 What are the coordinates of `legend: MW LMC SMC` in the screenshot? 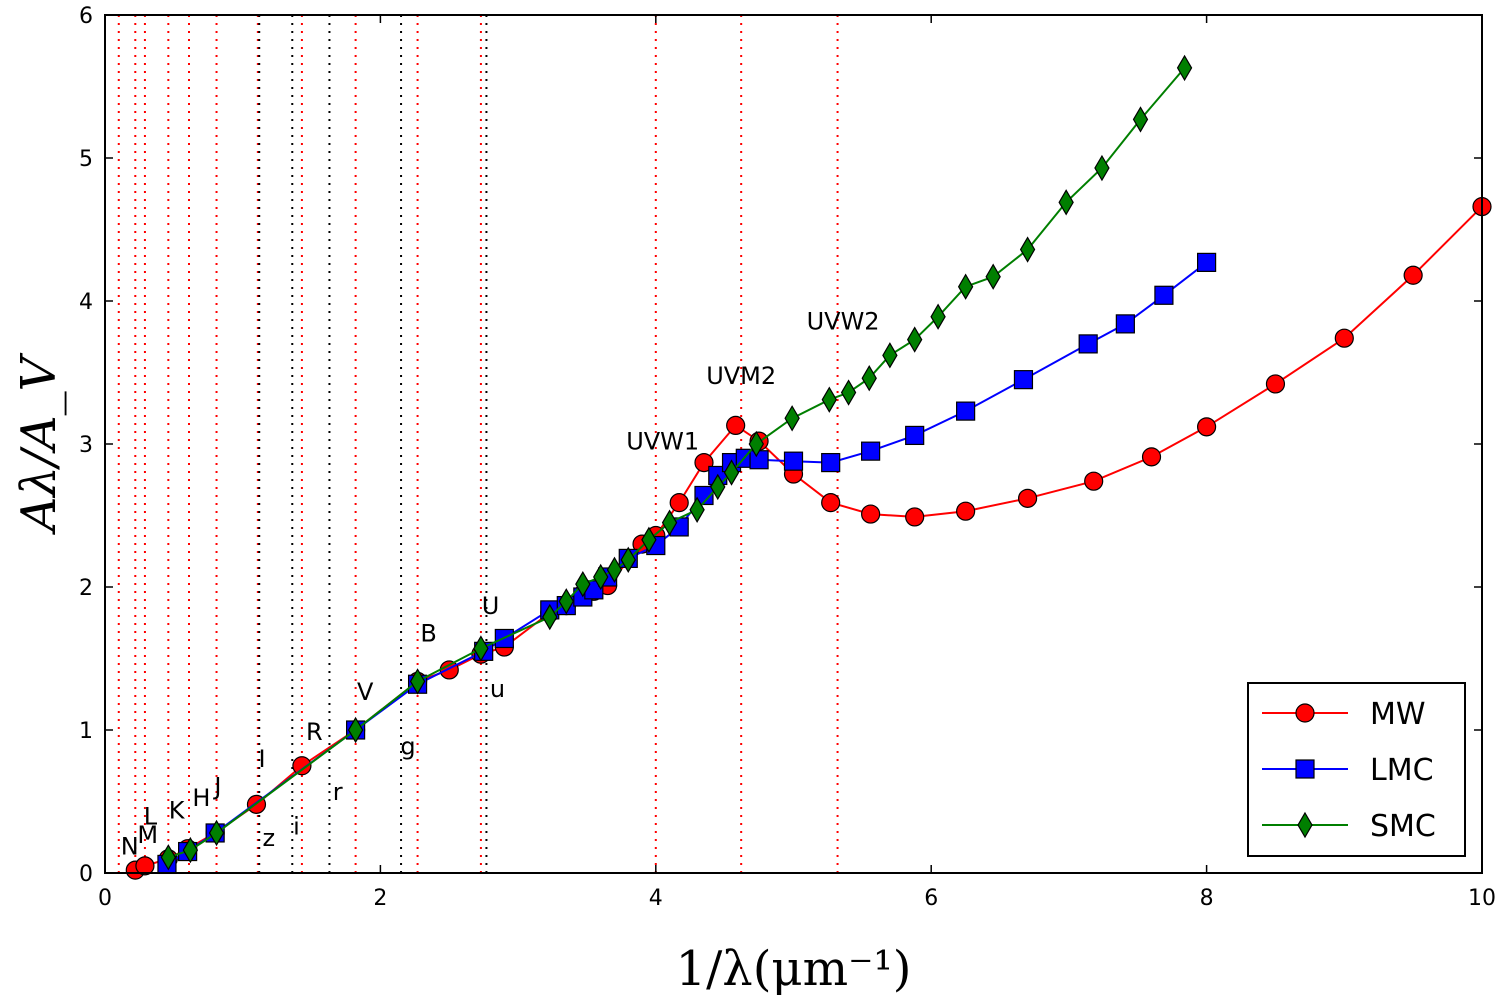 It's located at (1356, 769).